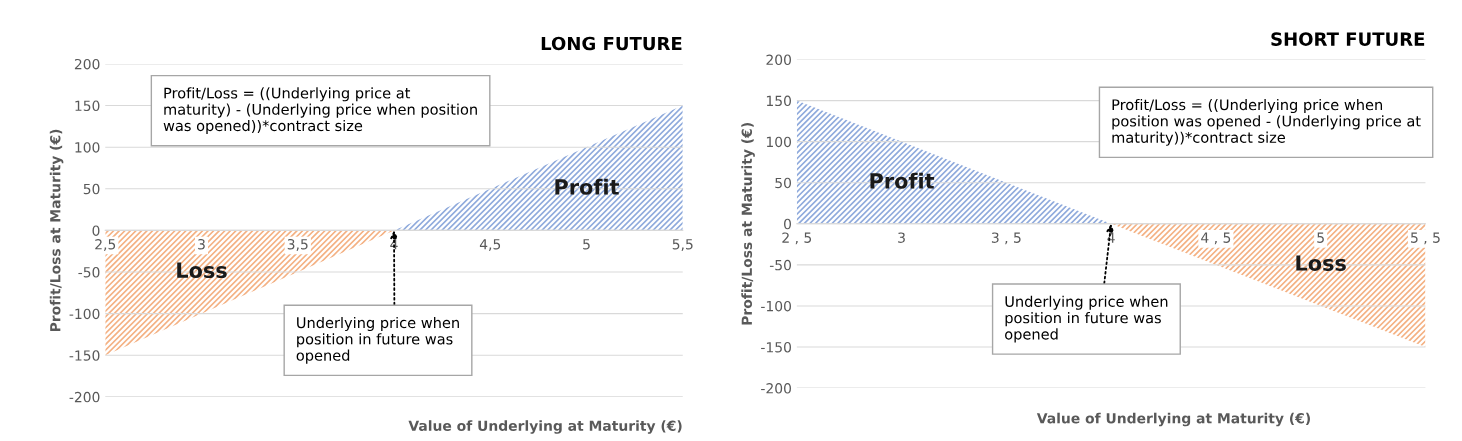 This screenshot has height=441, width=1462. Describe the element at coordinates (1425, 238) in the screenshot. I see `x-tick-label: 5 , 5` at that location.